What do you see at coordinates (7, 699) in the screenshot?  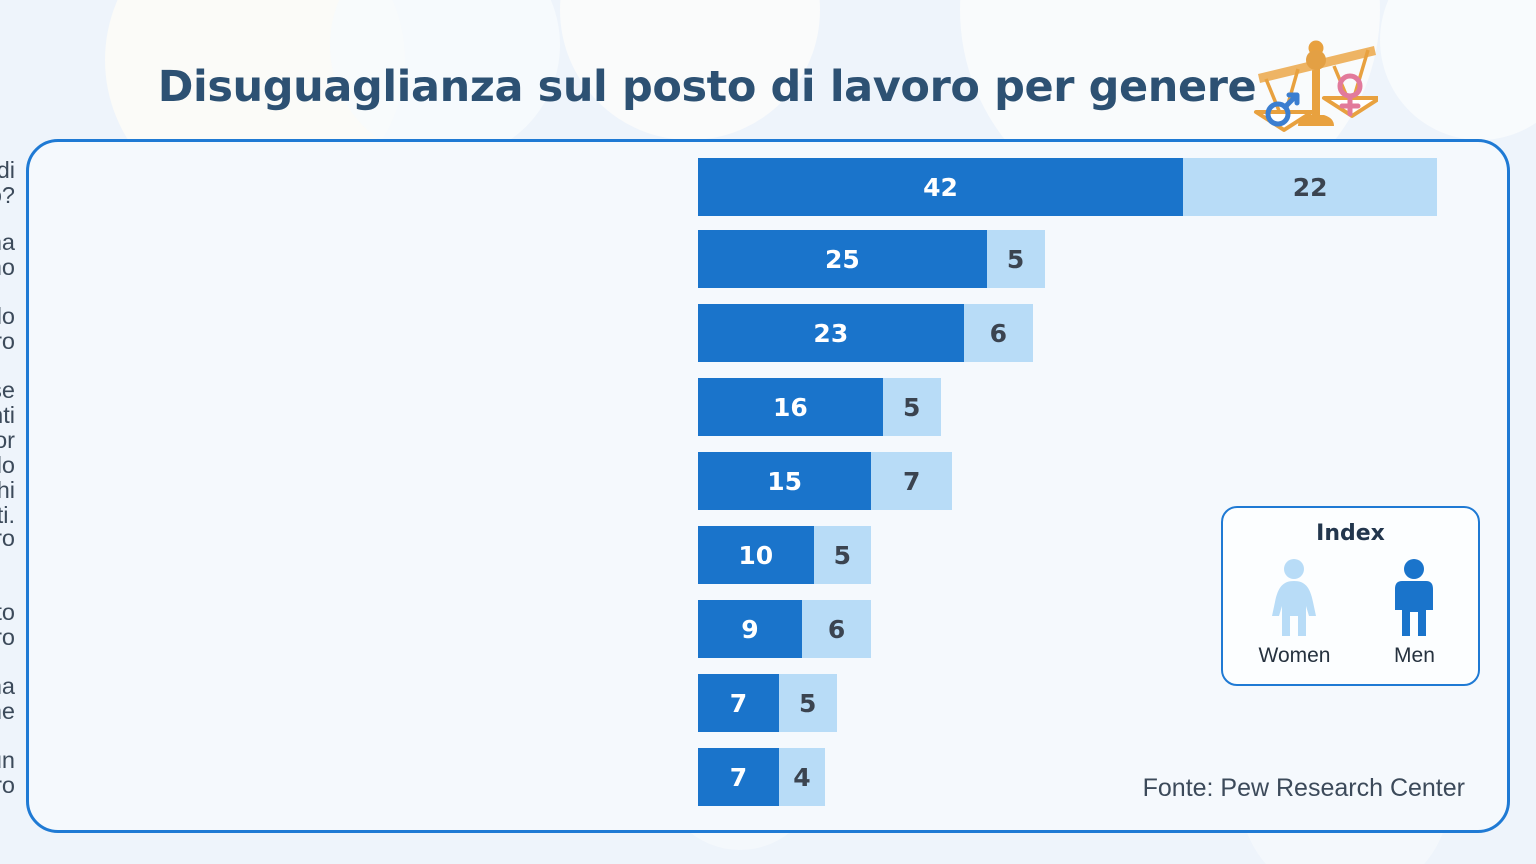 I see `chart-row-label: Mi è stata negata una promozione` at bounding box center [7, 699].